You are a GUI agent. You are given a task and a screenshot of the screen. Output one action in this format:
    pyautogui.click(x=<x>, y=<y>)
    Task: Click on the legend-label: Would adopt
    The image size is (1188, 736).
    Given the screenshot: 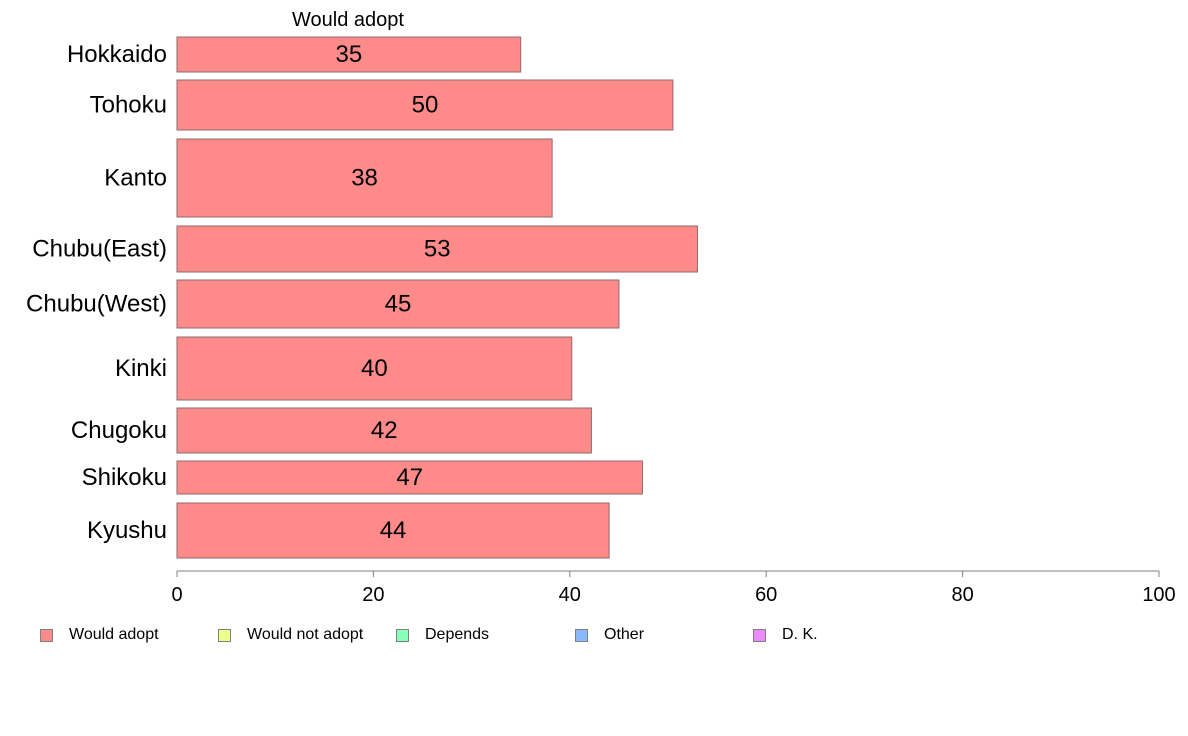 What is the action you would take?
    pyautogui.click(x=114, y=634)
    